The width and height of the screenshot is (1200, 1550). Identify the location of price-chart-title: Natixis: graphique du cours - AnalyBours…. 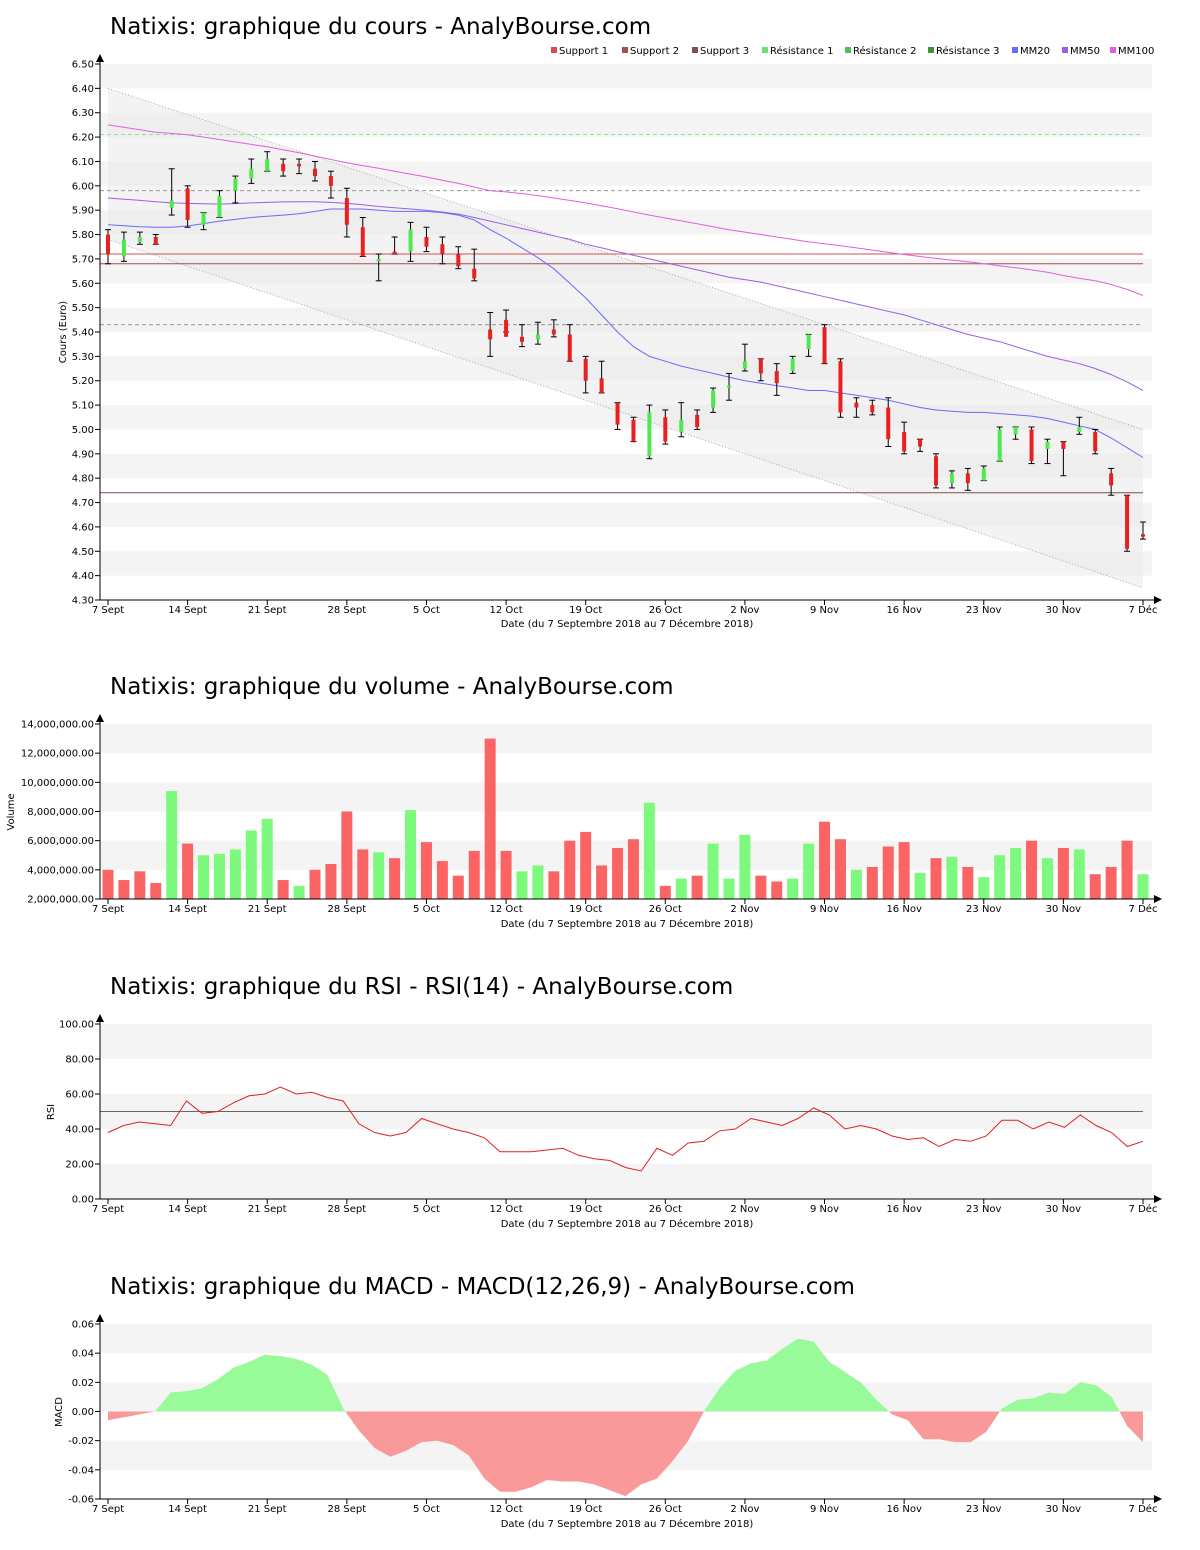
(380, 27).